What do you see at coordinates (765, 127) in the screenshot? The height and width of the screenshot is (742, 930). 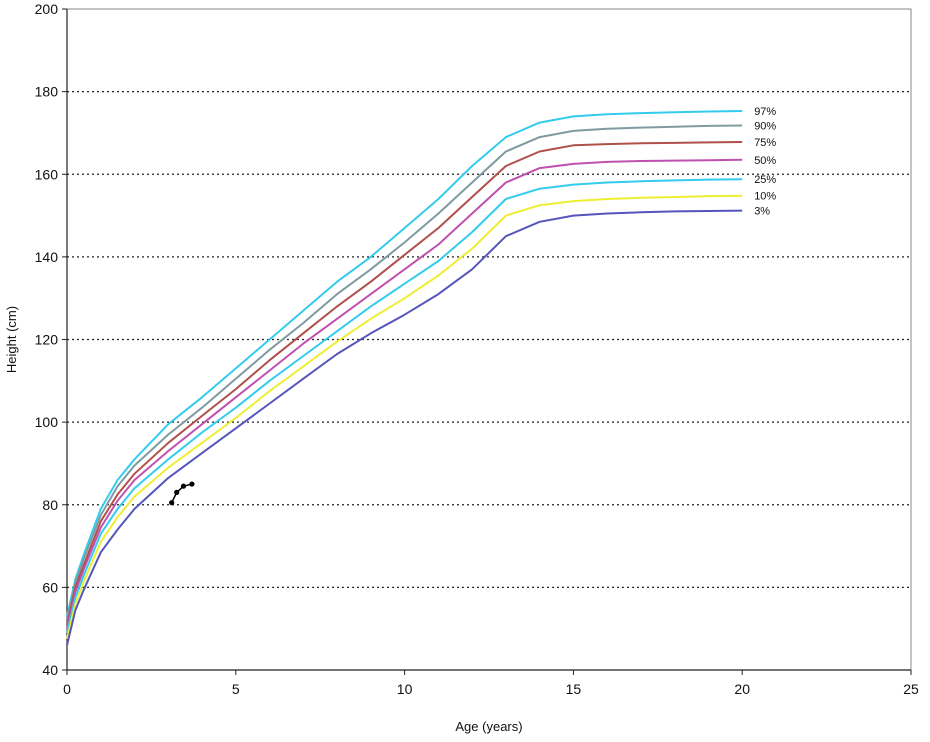 I see `series-label-90pct: 90%` at bounding box center [765, 127].